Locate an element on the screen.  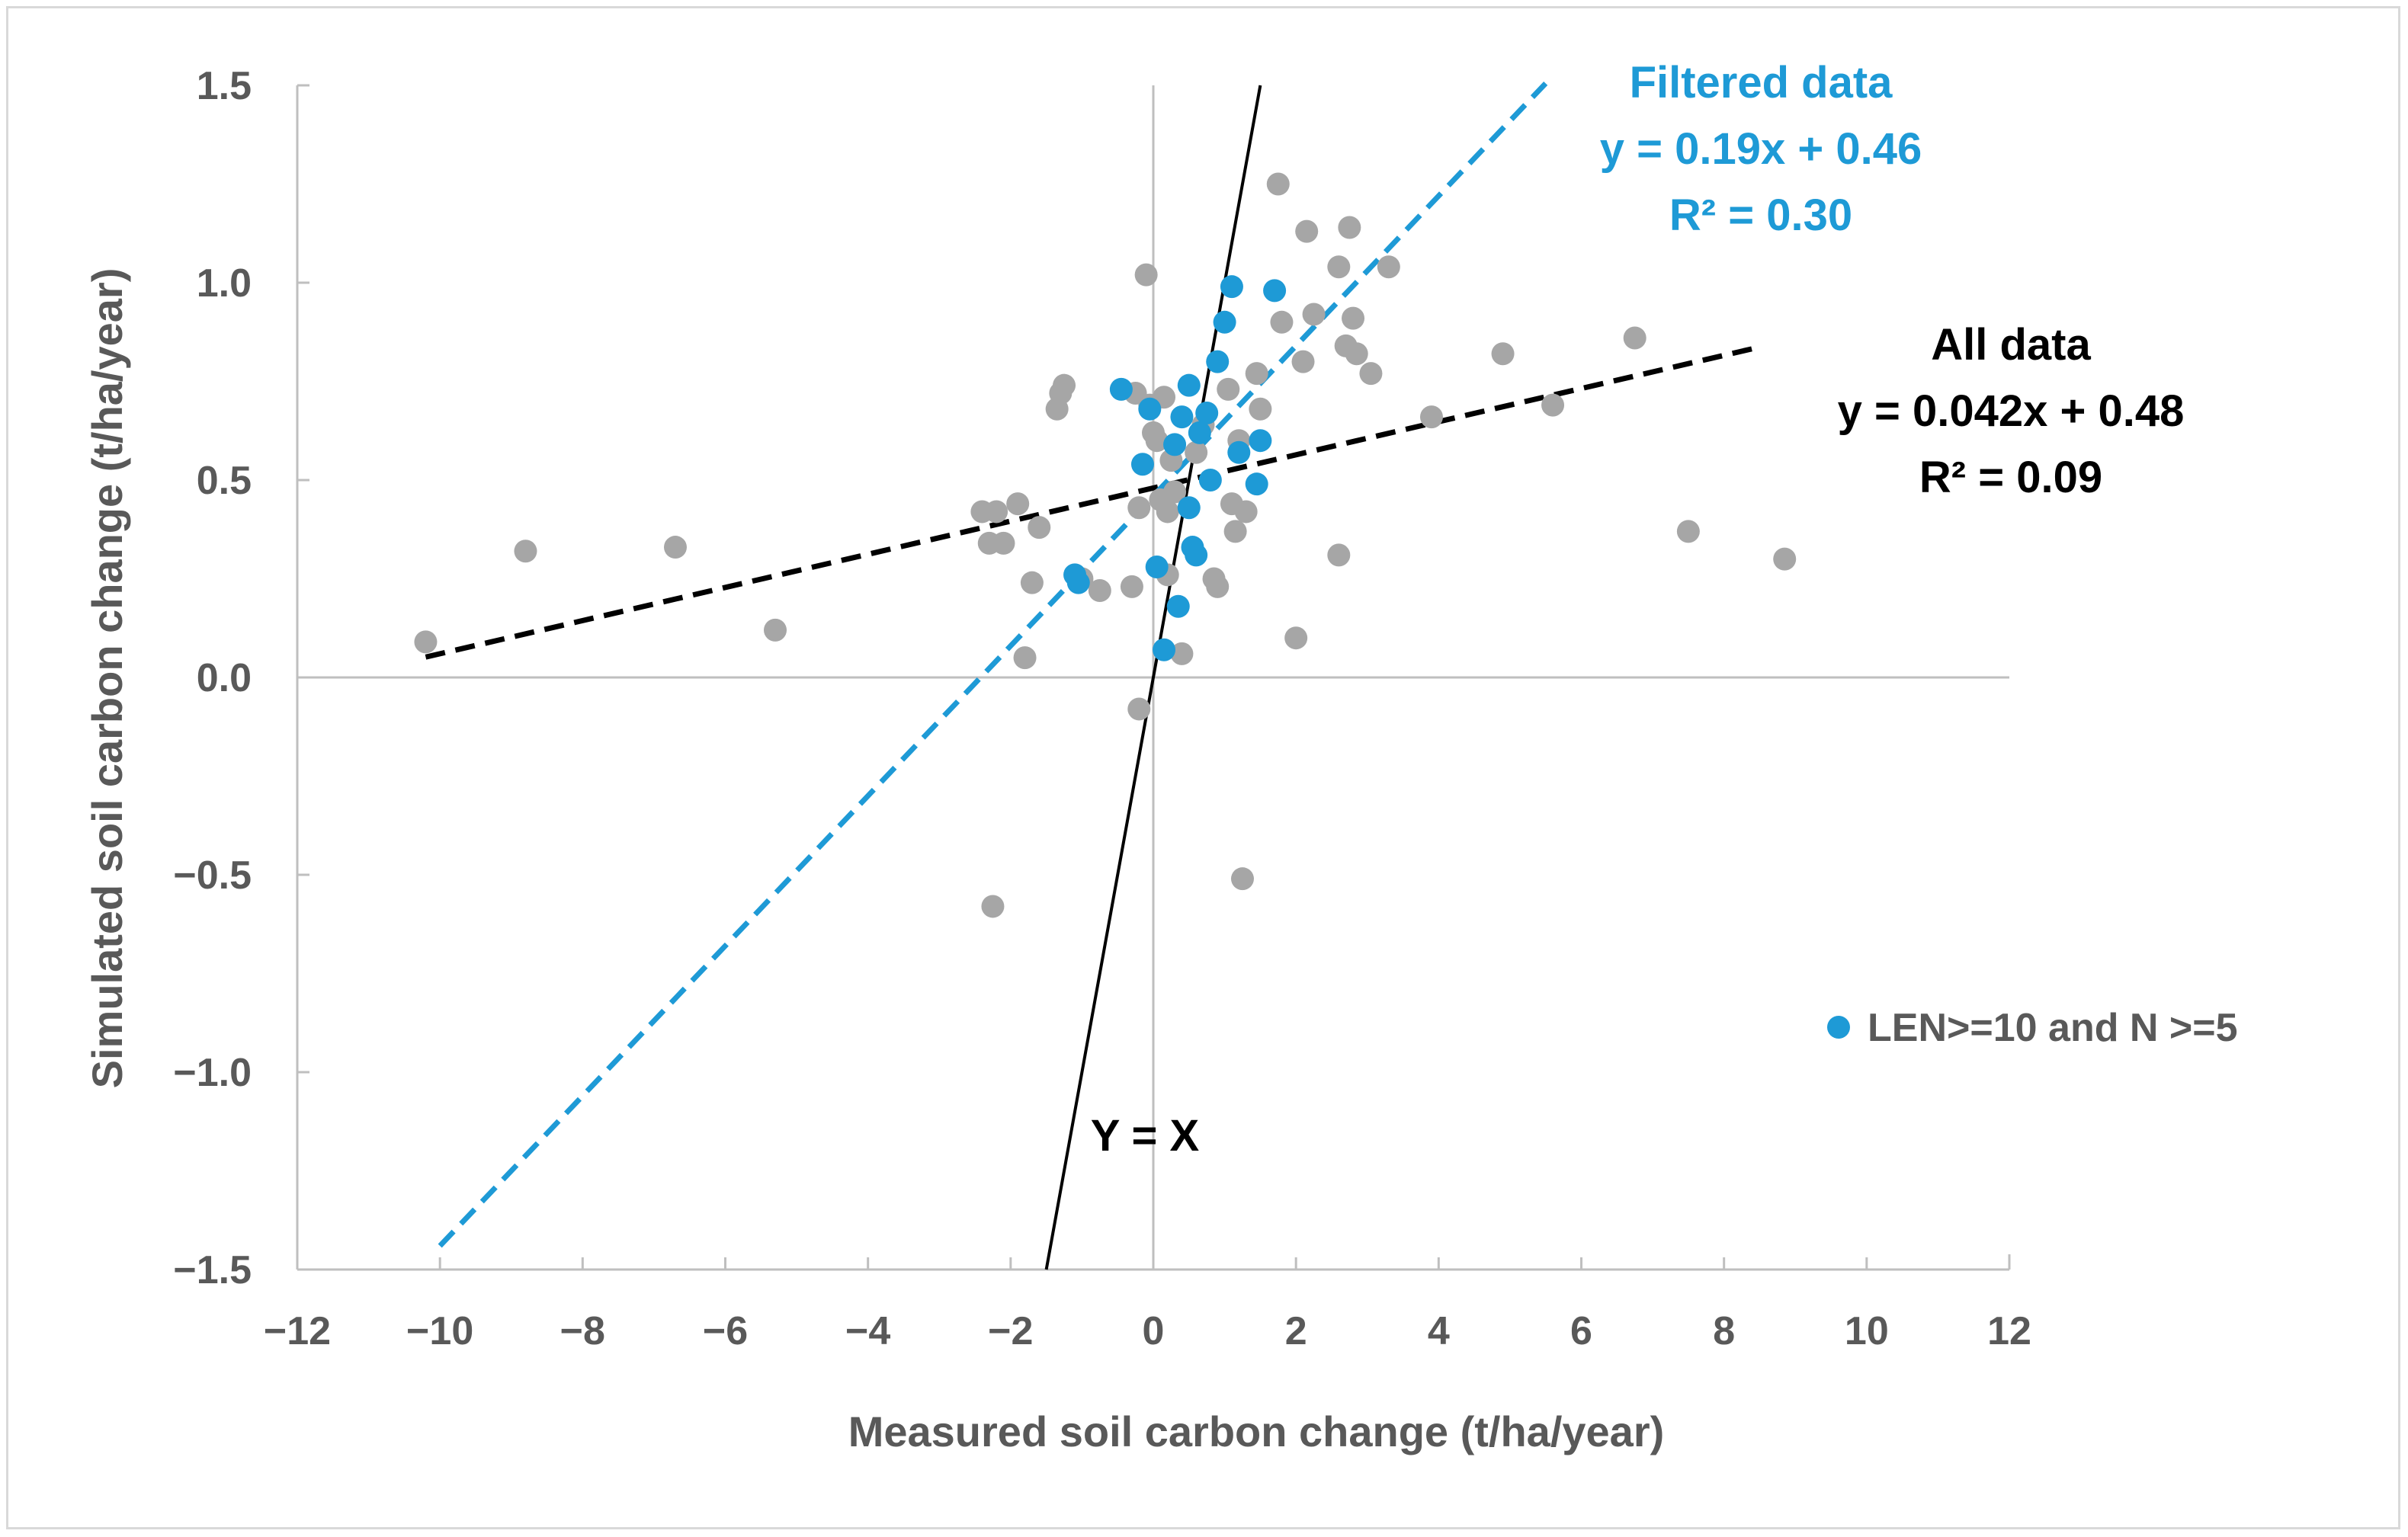
x-tick-label: 8 is located at coordinates (1724, 1331).